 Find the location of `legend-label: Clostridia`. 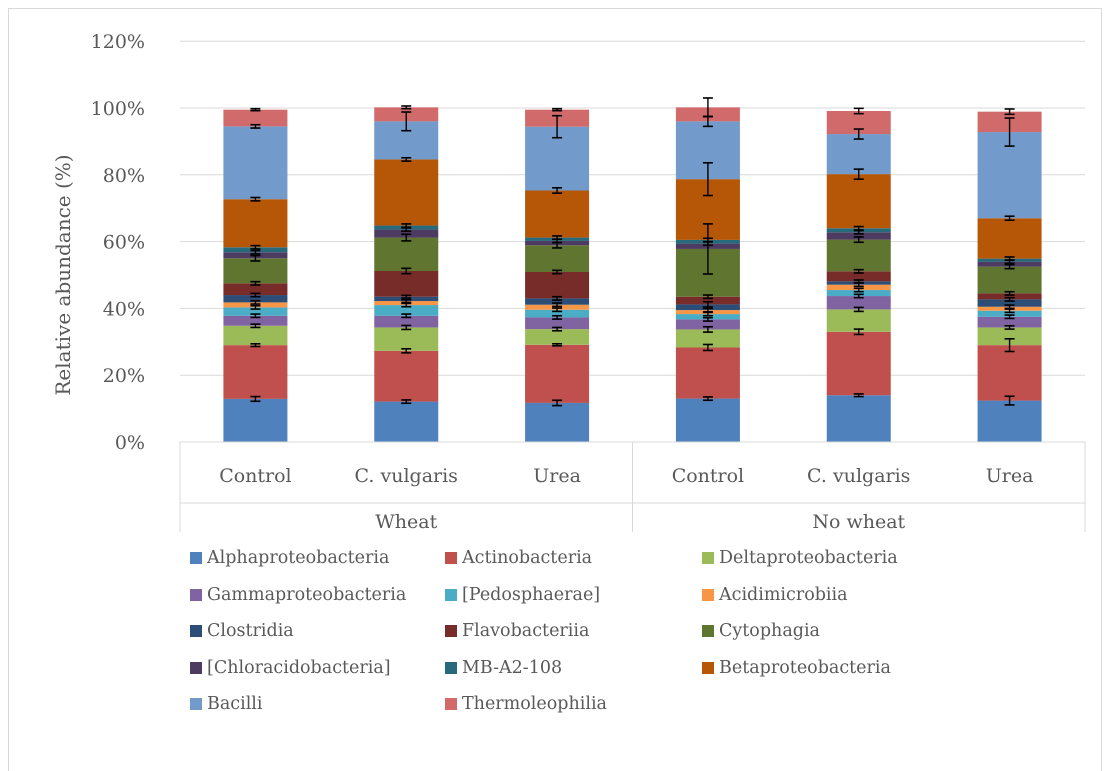

legend-label: Clostridia is located at coordinates (250, 631).